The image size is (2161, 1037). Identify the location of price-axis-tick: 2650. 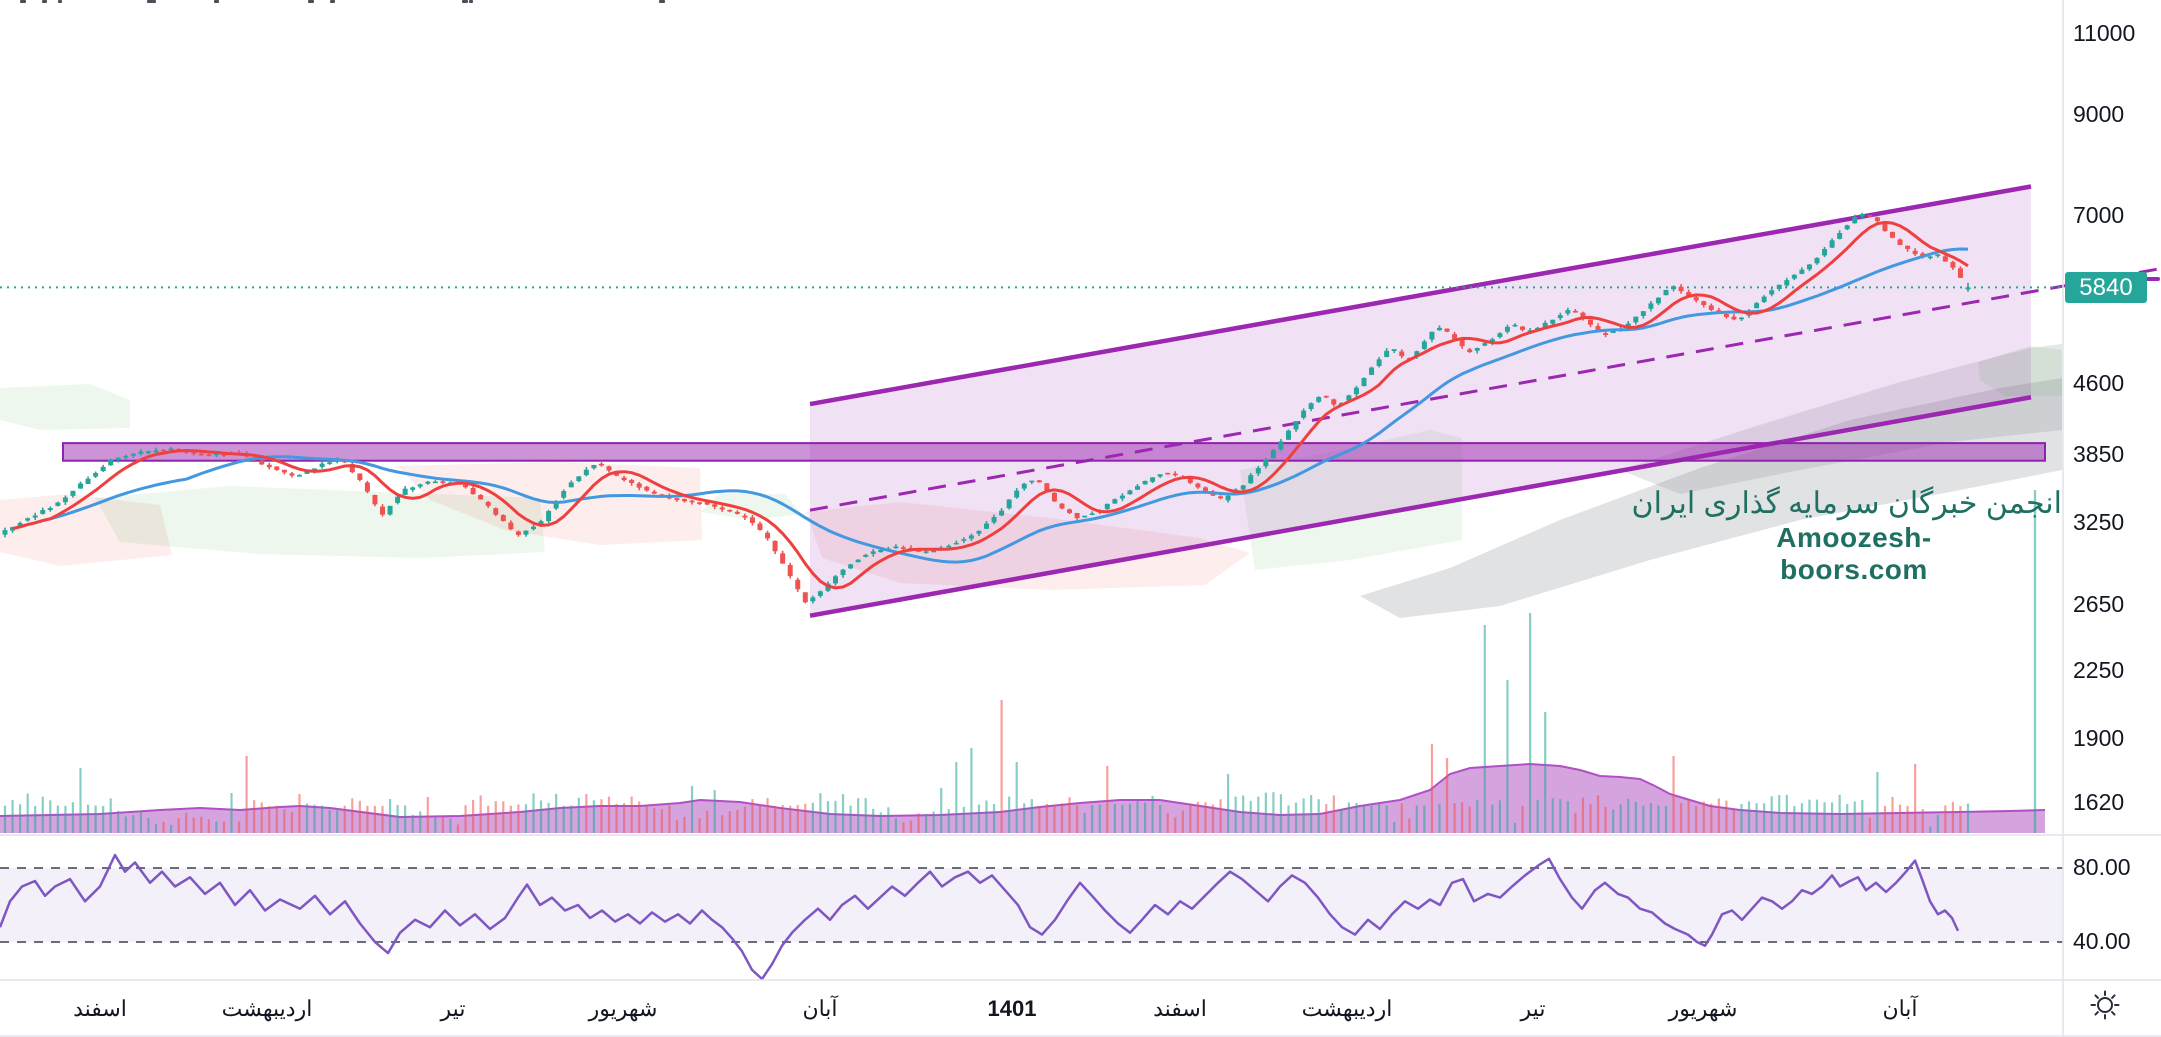
(2099, 604).